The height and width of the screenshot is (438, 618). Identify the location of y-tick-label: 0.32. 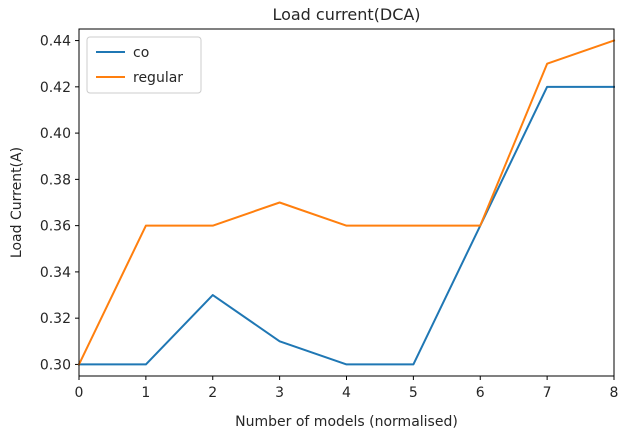
(55, 319).